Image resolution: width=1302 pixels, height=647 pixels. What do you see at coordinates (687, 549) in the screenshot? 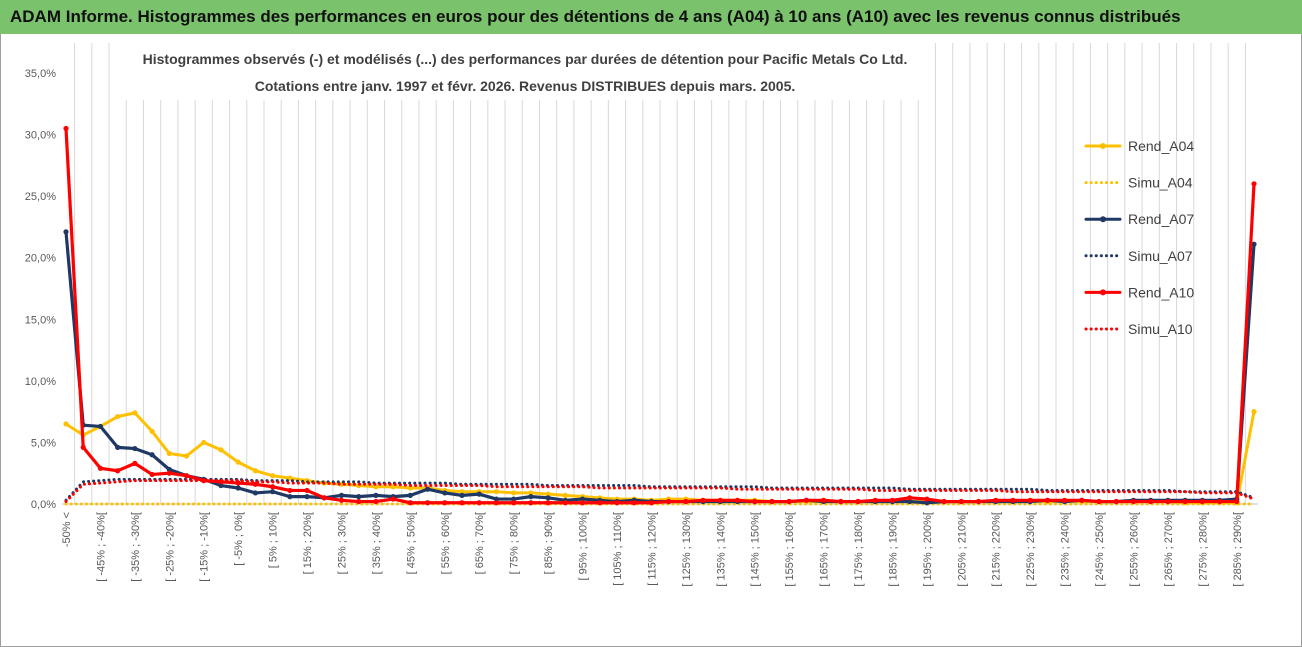
I see `x-tick-label: [ 125% ; 130%[` at bounding box center [687, 549].